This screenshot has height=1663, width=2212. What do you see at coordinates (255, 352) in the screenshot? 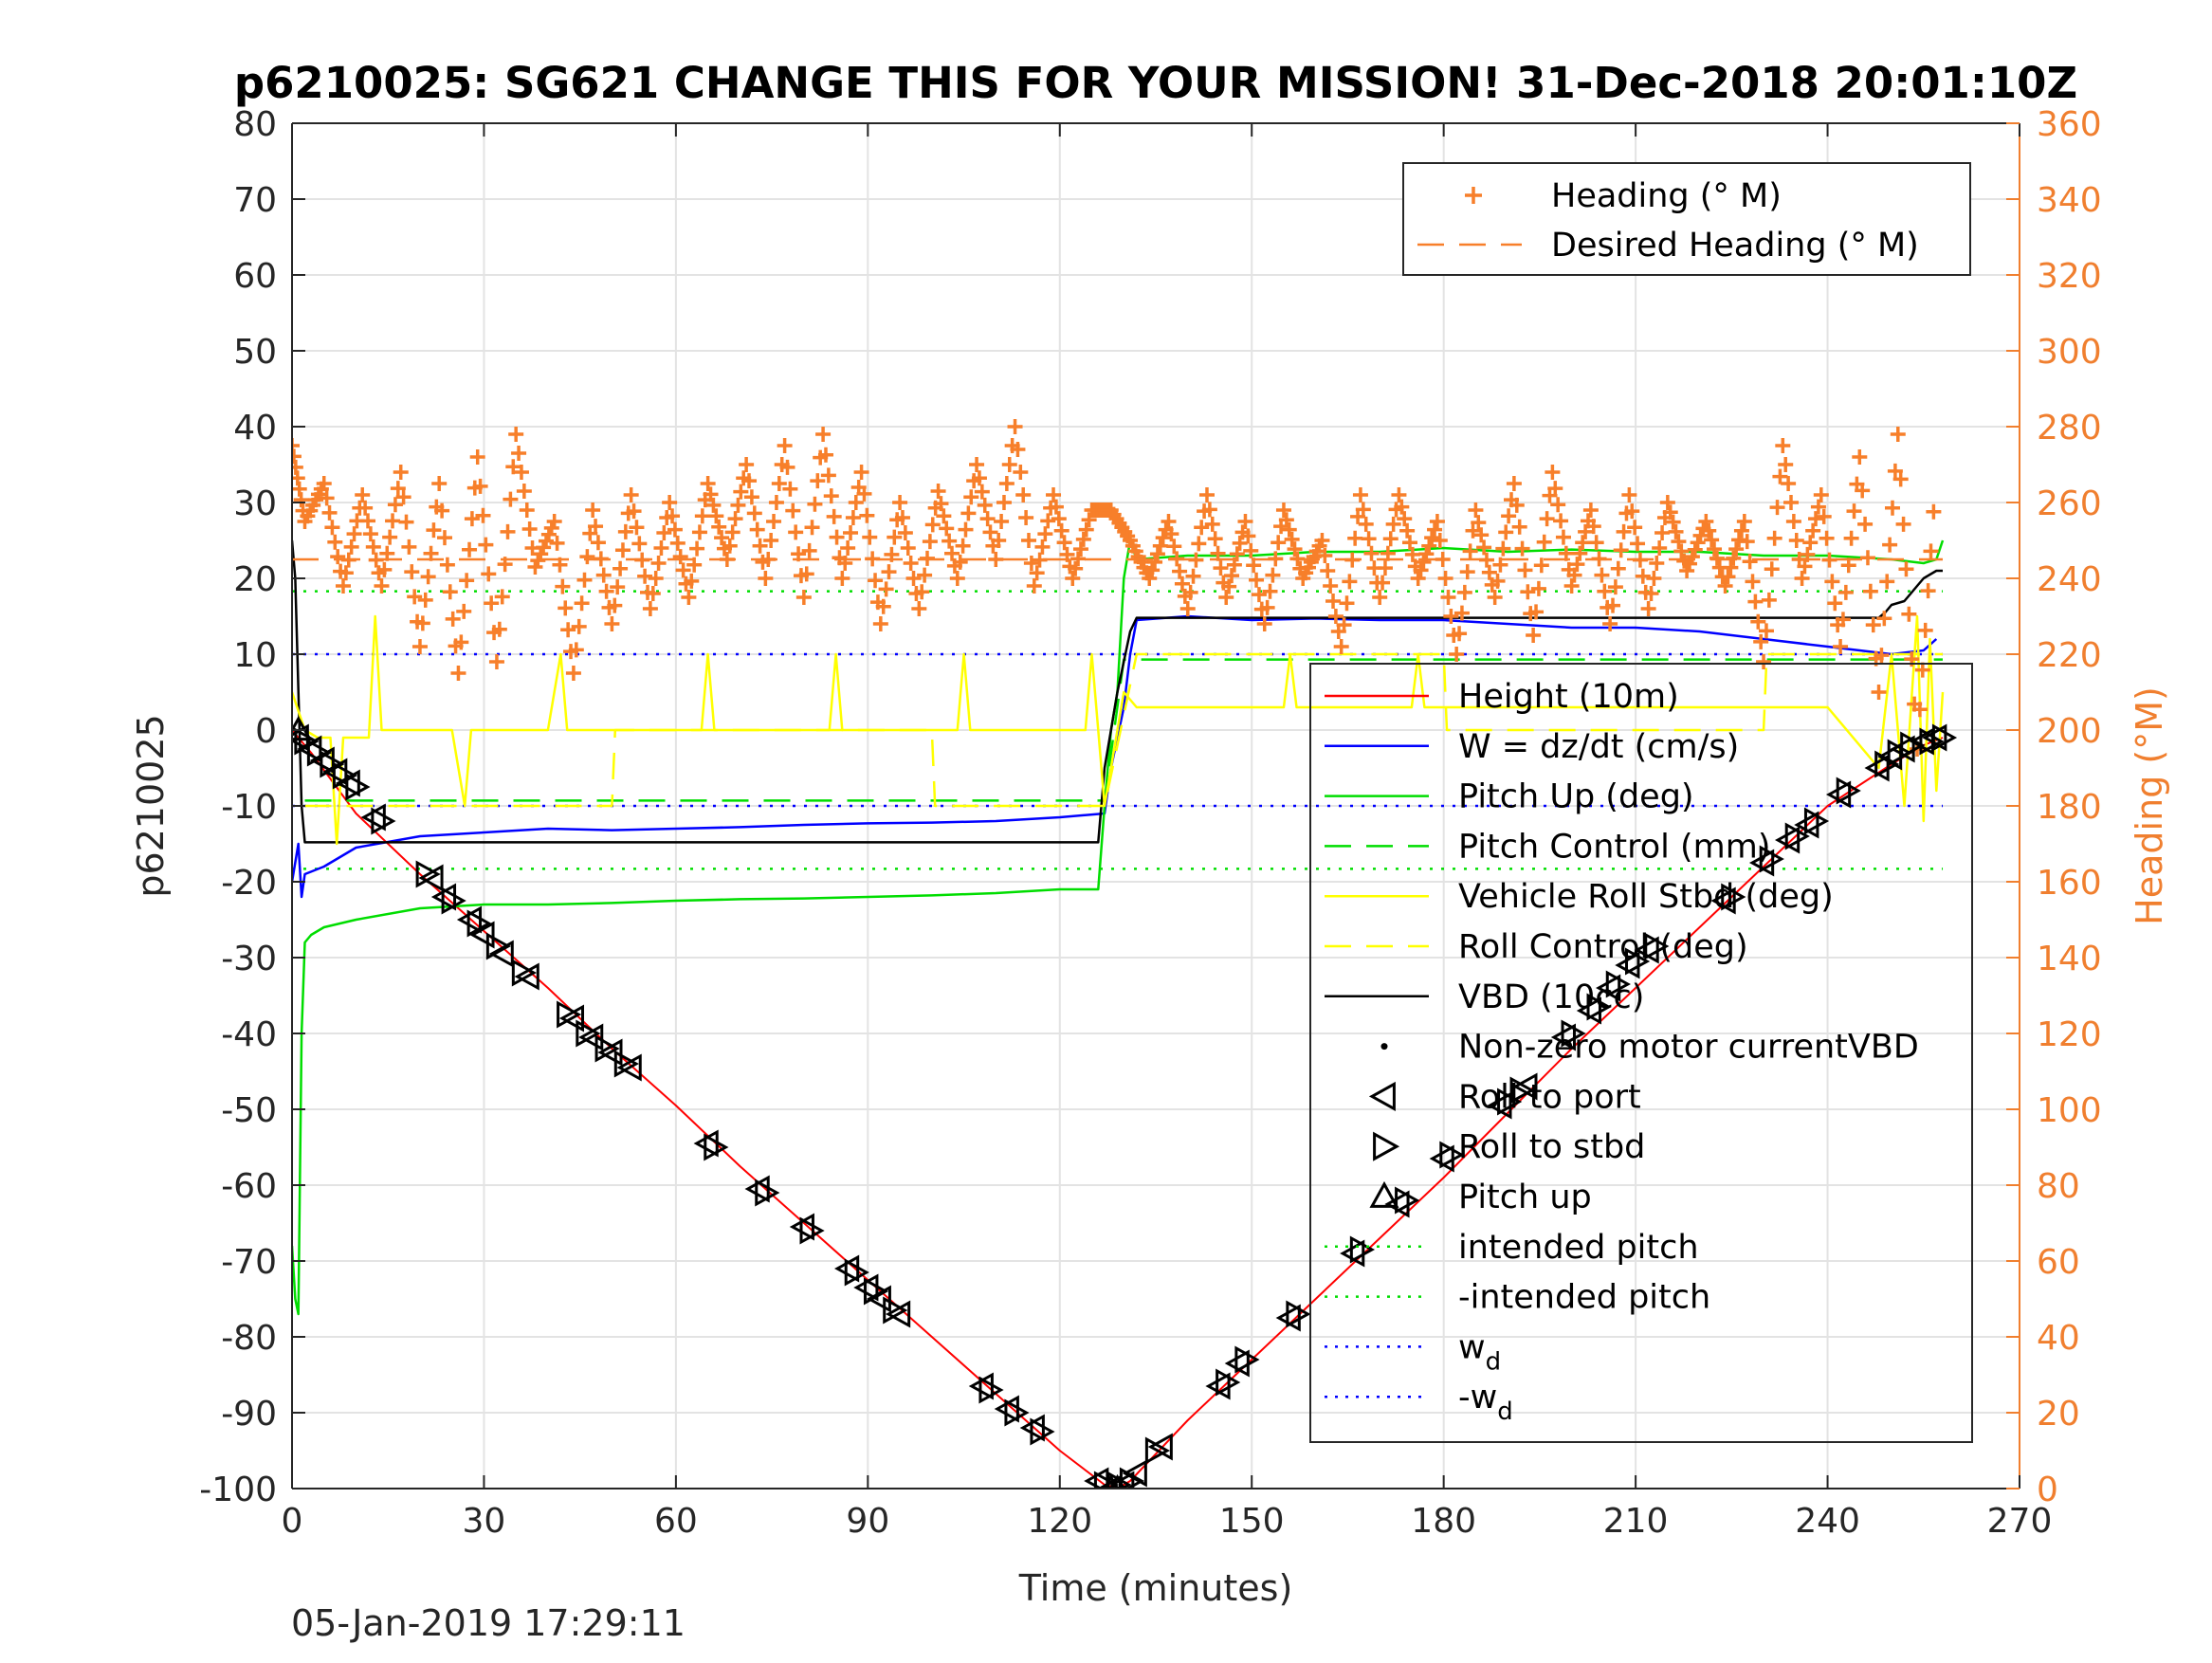
I see `y-tick-label: 50` at bounding box center [255, 352].